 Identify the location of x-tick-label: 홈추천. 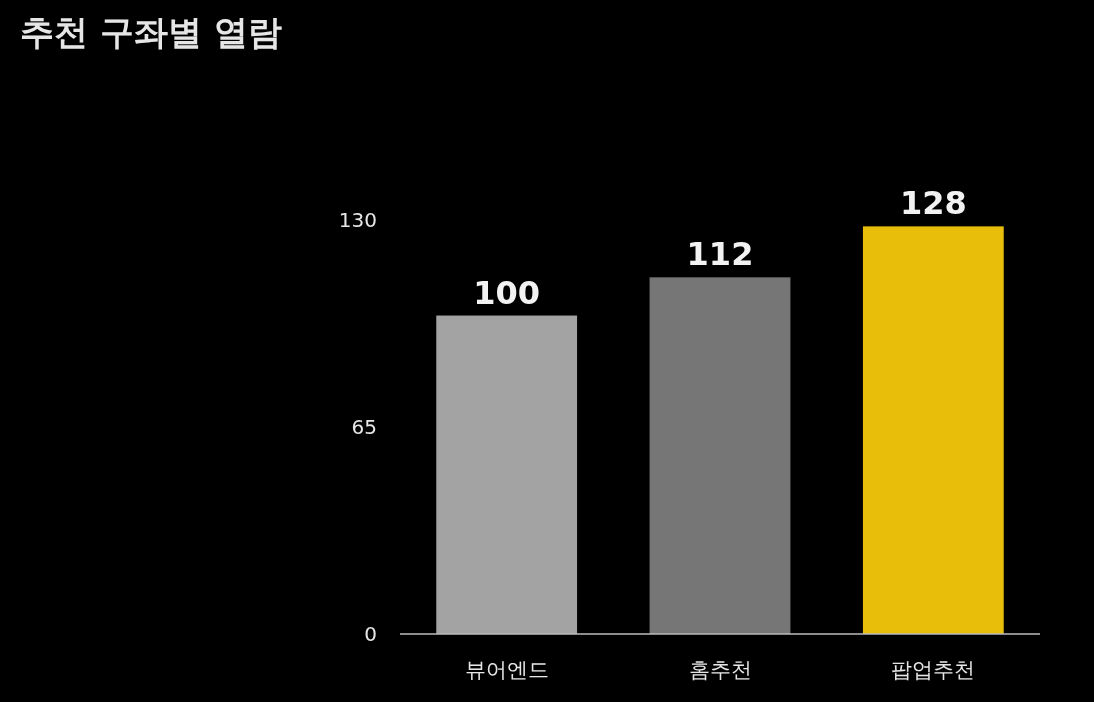
(720, 670).